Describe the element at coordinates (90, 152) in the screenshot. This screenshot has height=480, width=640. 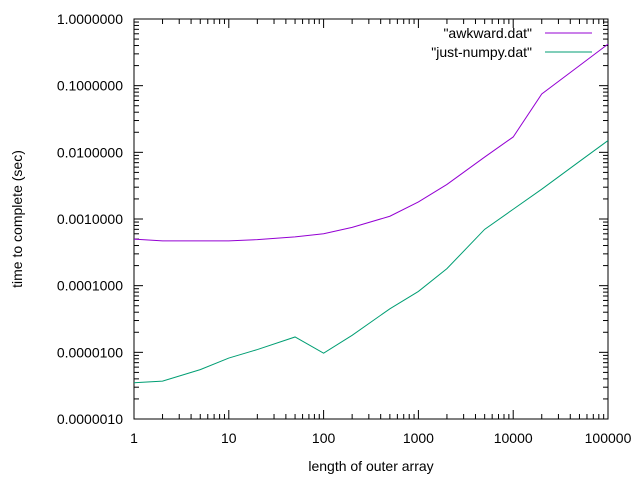
I see `y-tick-label: 0.0100000` at that location.